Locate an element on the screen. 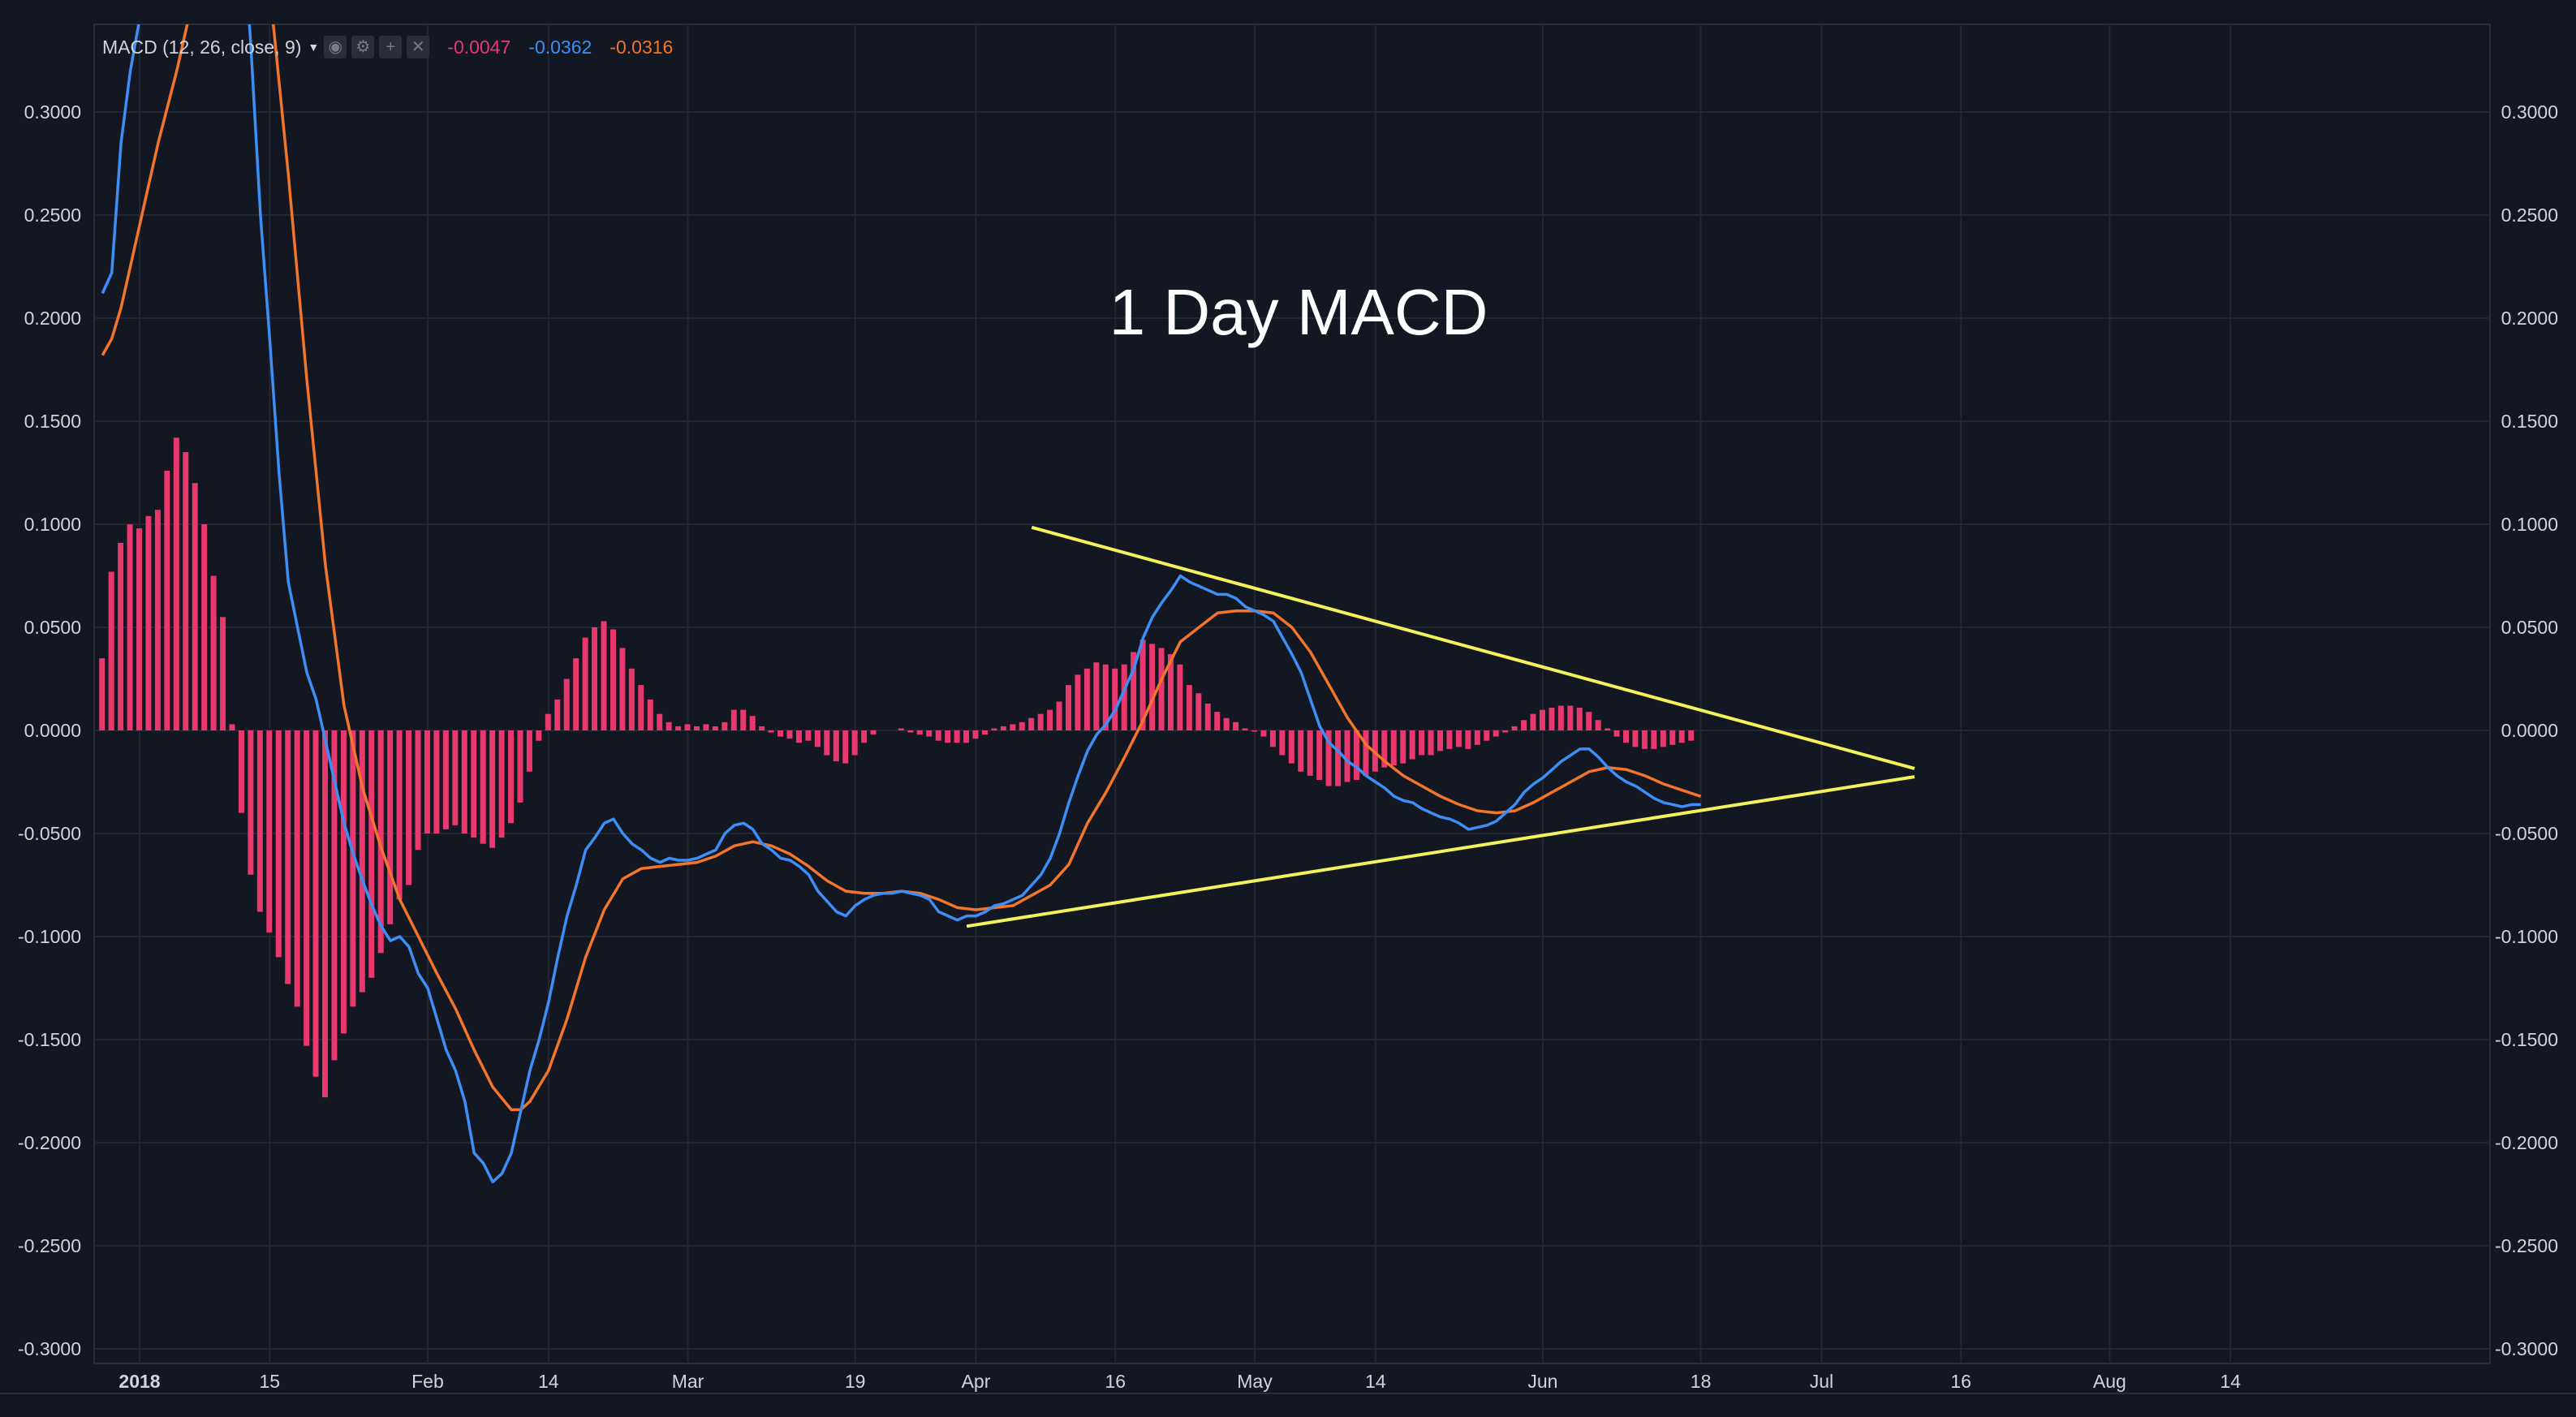 This screenshot has width=2576, height=1417. upper-trendline is located at coordinates (1473, 647).